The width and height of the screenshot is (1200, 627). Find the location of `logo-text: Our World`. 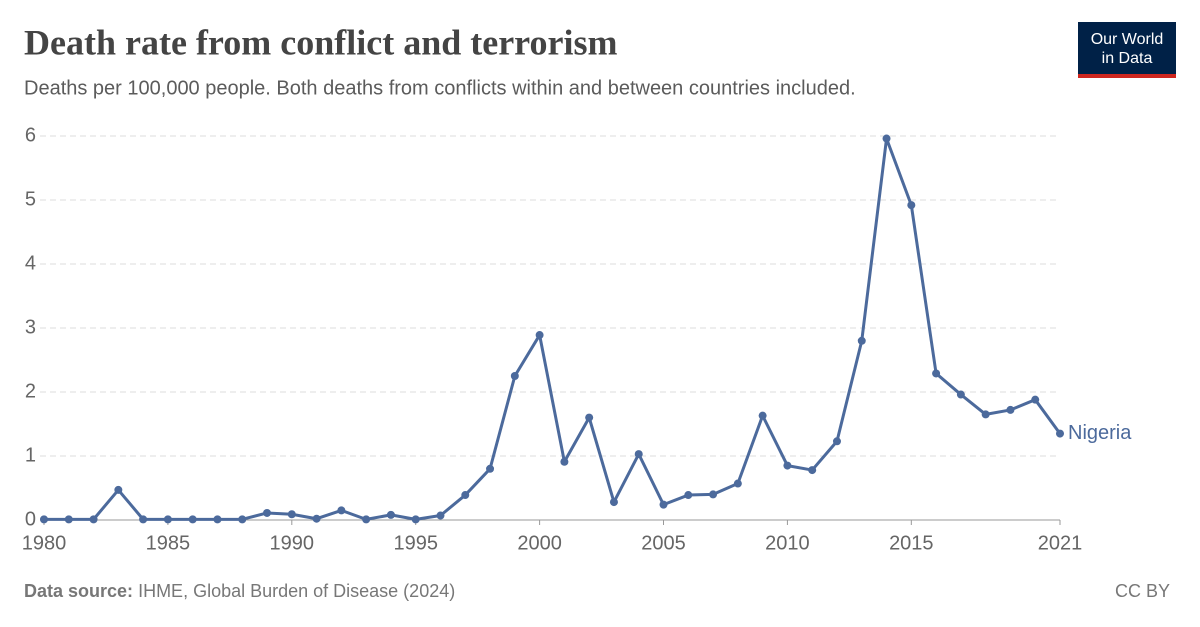

logo-text: Our World is located at coordinates (1127, 39).